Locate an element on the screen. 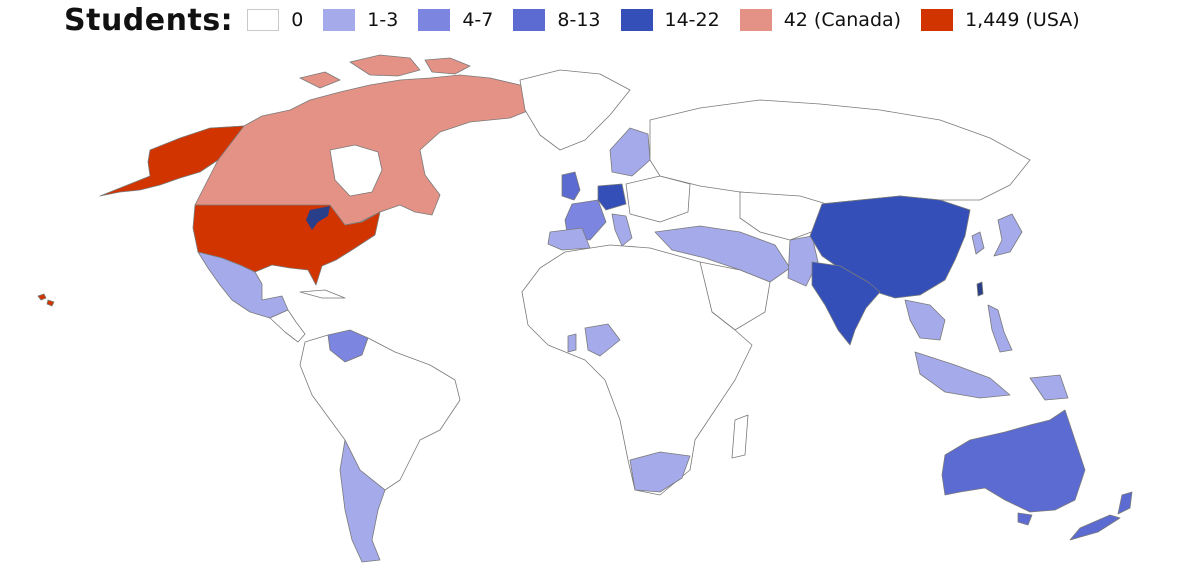 This screenshot has width=1200, height=568. country-new-zealand is located at coordinates (1101, 516).